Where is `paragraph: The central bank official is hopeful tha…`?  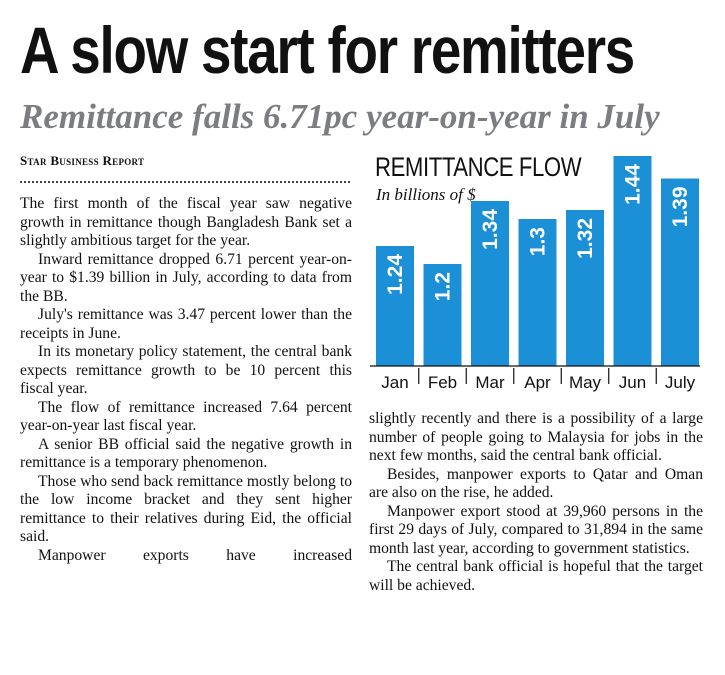 paragraph: The central bank official is hopeful tha… is located at coordinates (536, 576).